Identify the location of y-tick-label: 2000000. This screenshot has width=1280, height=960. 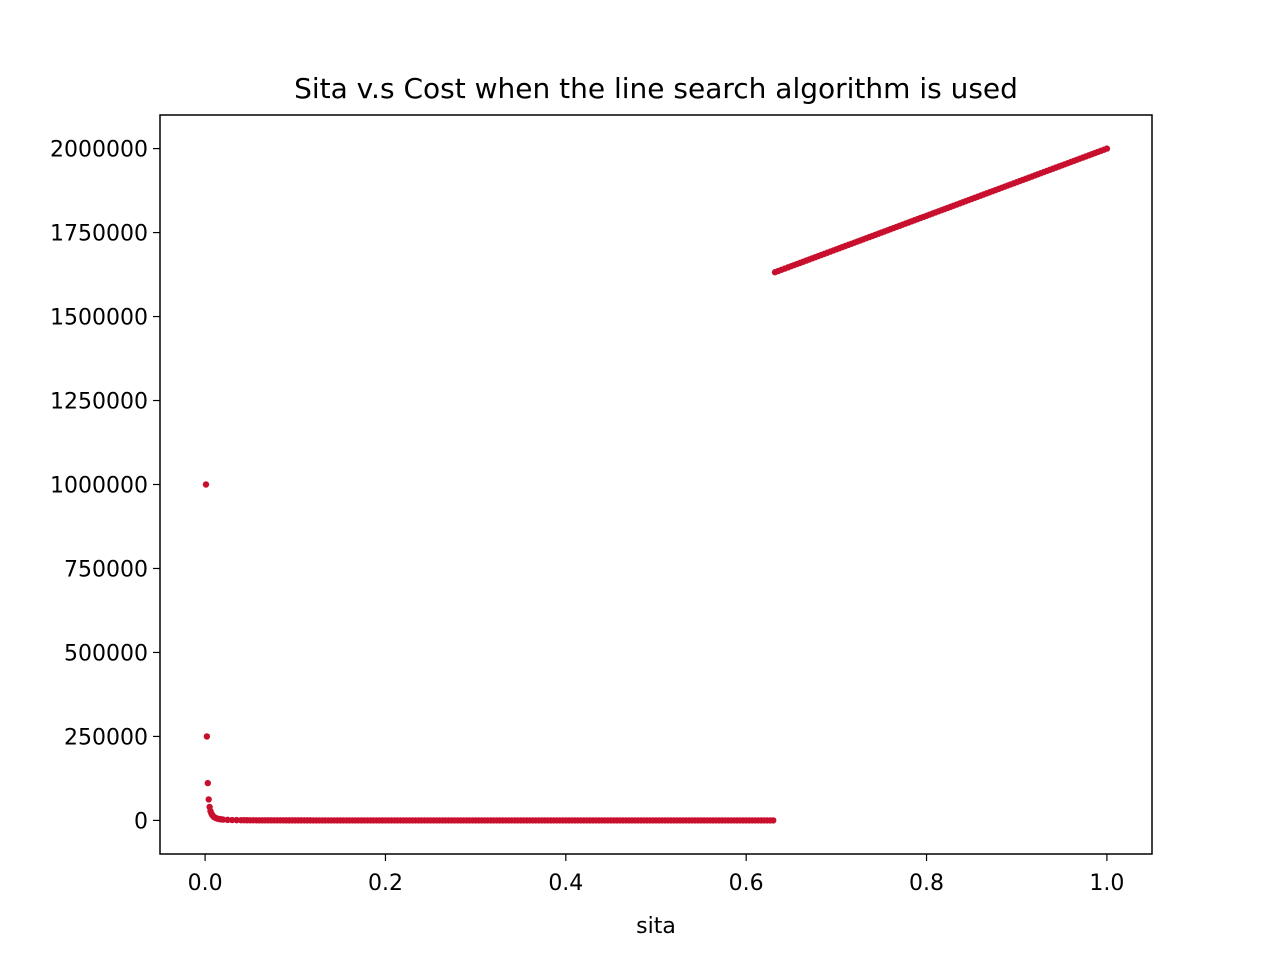
(99, 150).